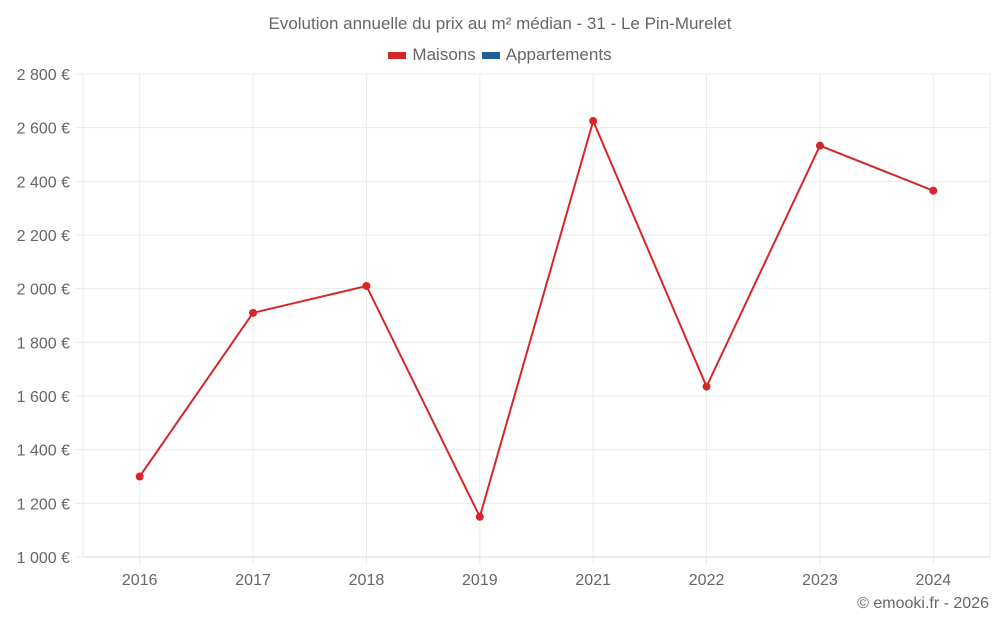 The image size is (1000, 625). What do you see at coordinates (397, 55) in the screenshot?
I see `legend-swatch-maisons-icon` at bounding box center [397, 55].